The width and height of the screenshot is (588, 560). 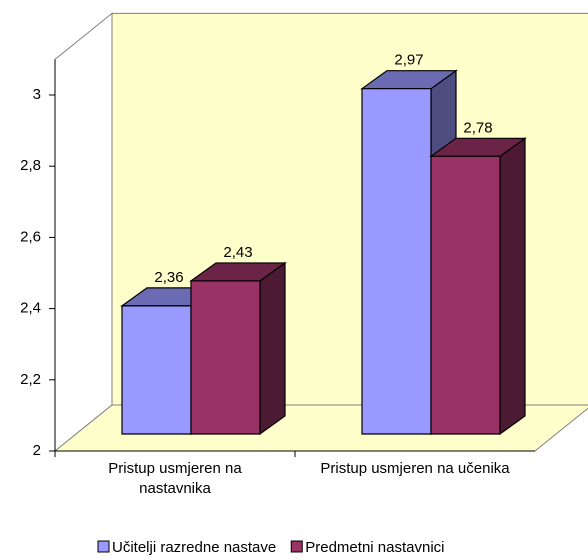 I want to click on y-tick-label: 3, so click(x=37, y=94).